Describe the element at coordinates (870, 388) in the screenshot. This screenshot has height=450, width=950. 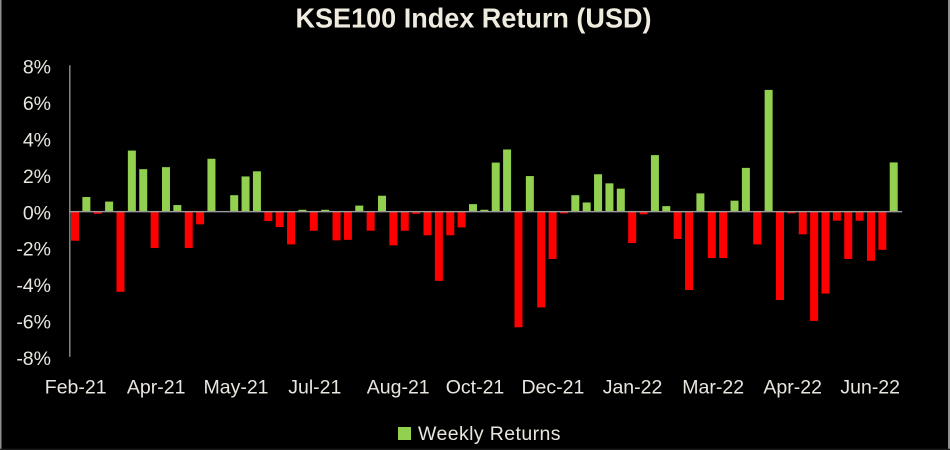
I see `svg-text: Jun-22` at that location.